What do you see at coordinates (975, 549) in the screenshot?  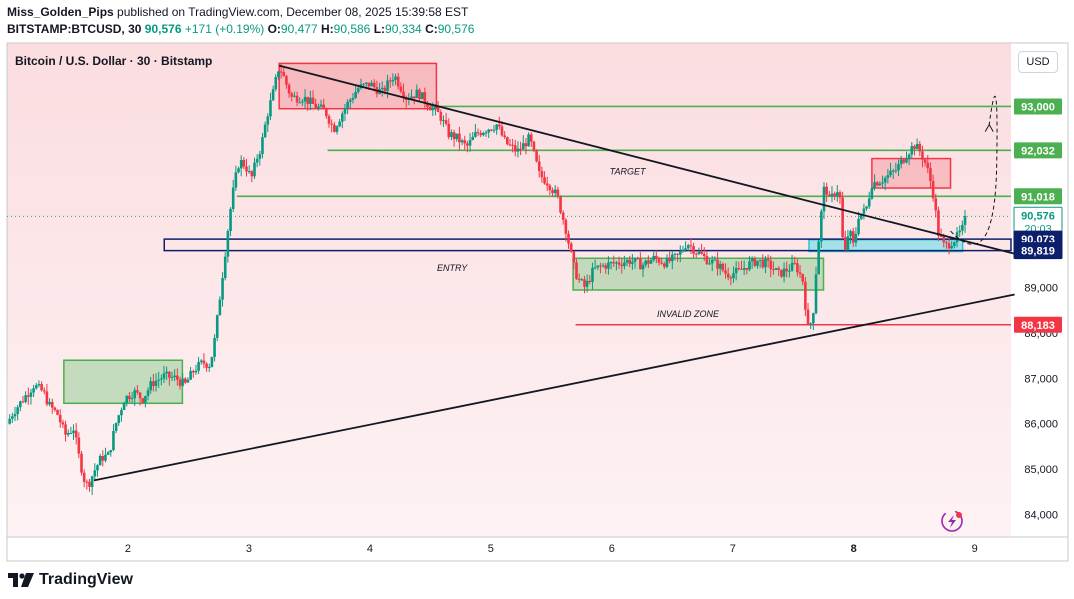 I see `x-tick-label: 9` at bounding box center [975, 549].